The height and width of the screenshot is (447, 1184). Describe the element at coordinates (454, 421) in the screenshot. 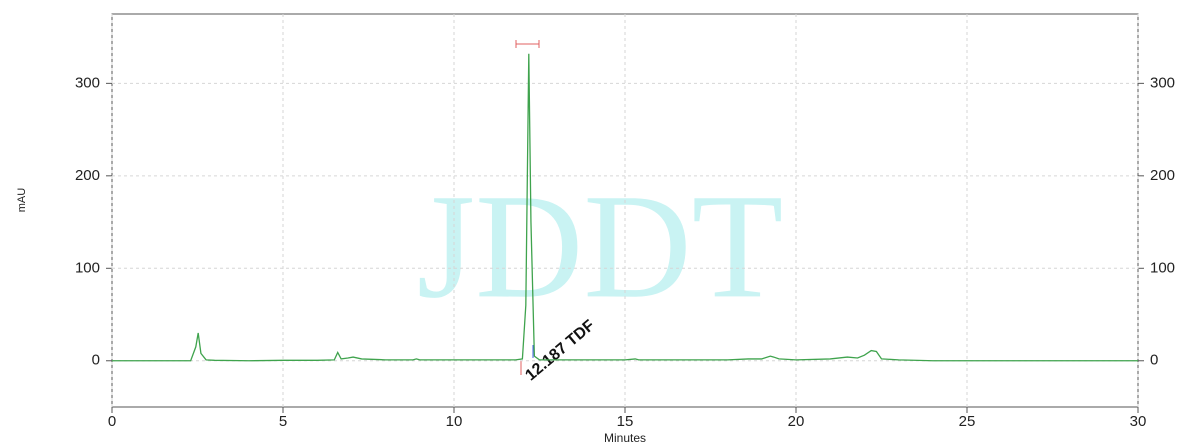

I see `x-tick-label: 10` at that location.